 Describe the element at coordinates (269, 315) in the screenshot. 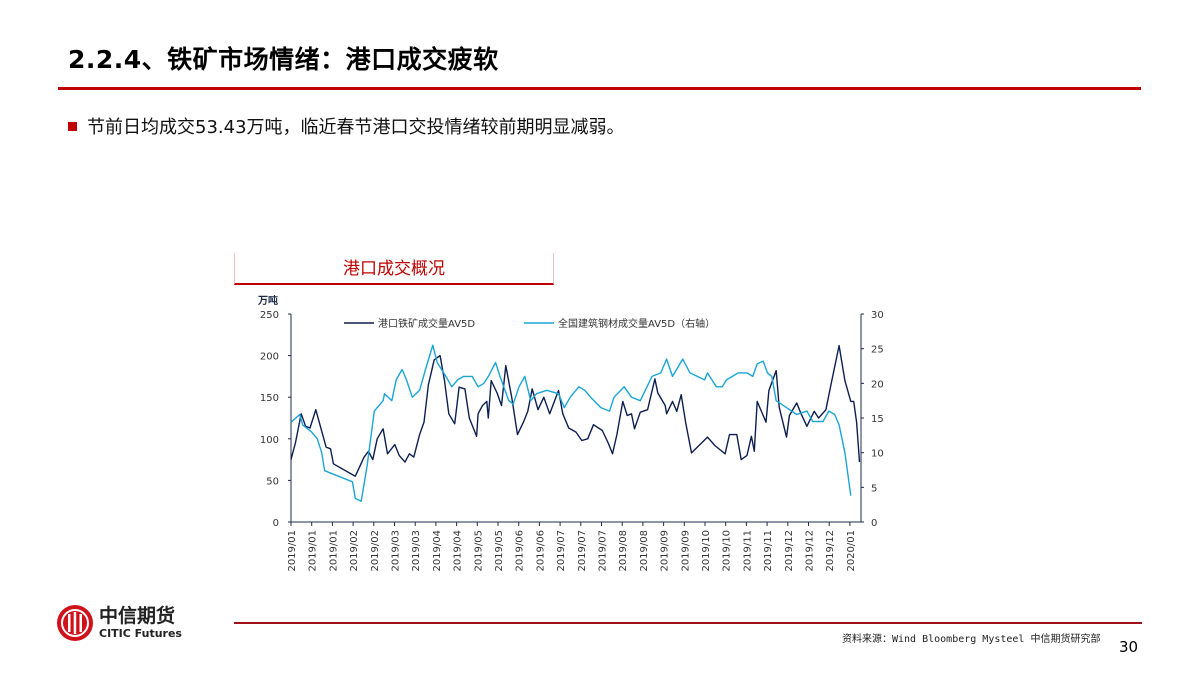

I see `y-tick-label: 250` at that location.